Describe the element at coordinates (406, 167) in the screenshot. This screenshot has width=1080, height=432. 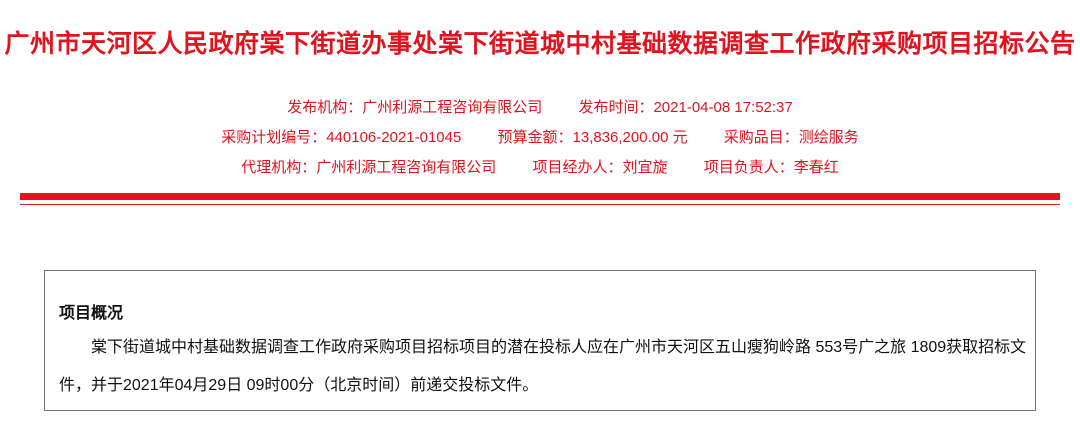
I see `agent-value: 广州利源工程咨询有限公司` at that location.